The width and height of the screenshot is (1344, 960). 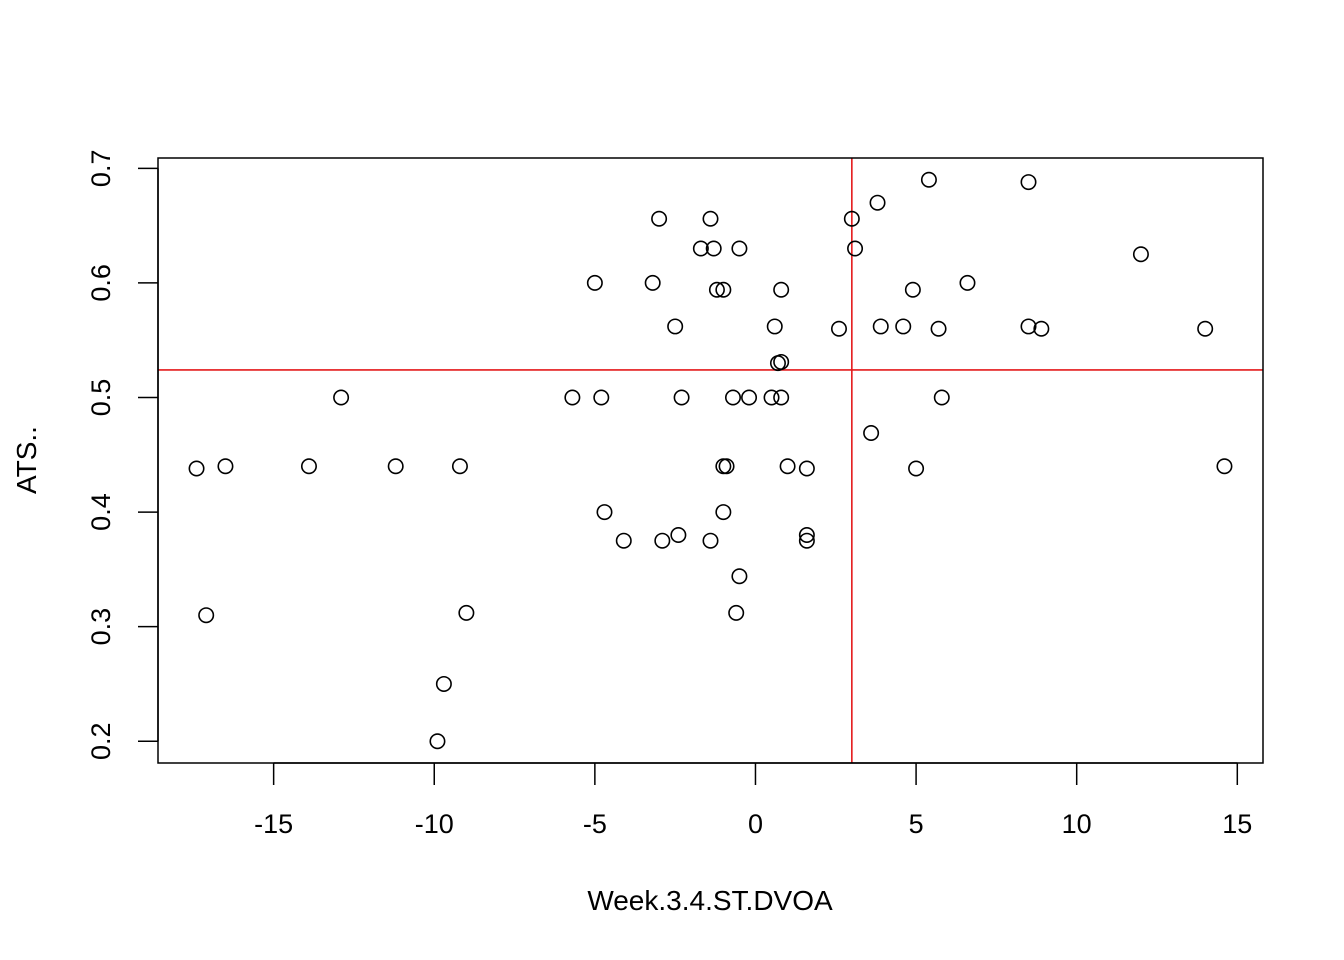 I want to click on x-tick-label: -10, so click(x=434, y=824).